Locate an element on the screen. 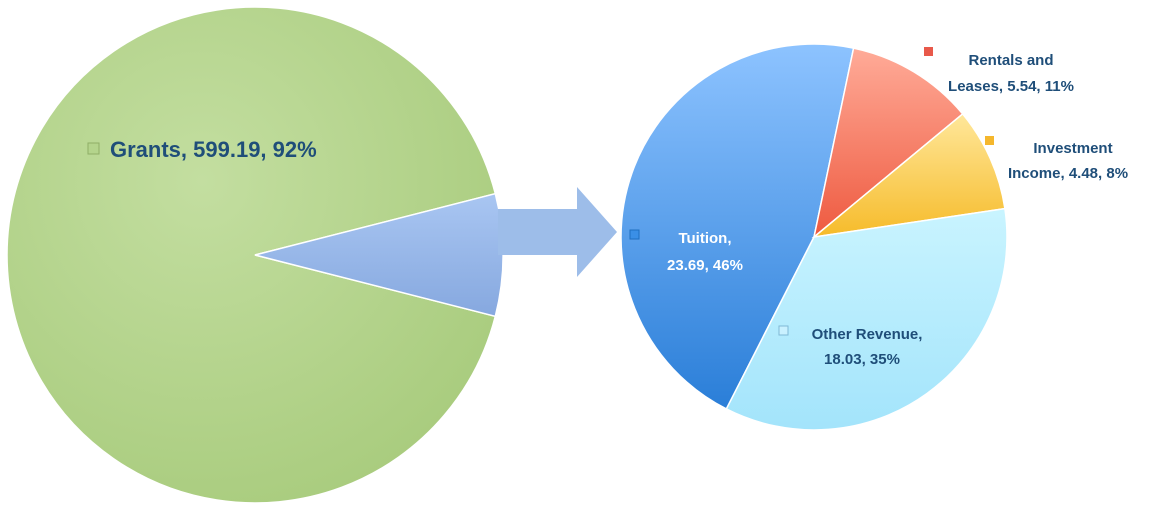 The height and width of the screenshot is (506, 1156). rentals-legend-key is located at coordinates (928, 51).